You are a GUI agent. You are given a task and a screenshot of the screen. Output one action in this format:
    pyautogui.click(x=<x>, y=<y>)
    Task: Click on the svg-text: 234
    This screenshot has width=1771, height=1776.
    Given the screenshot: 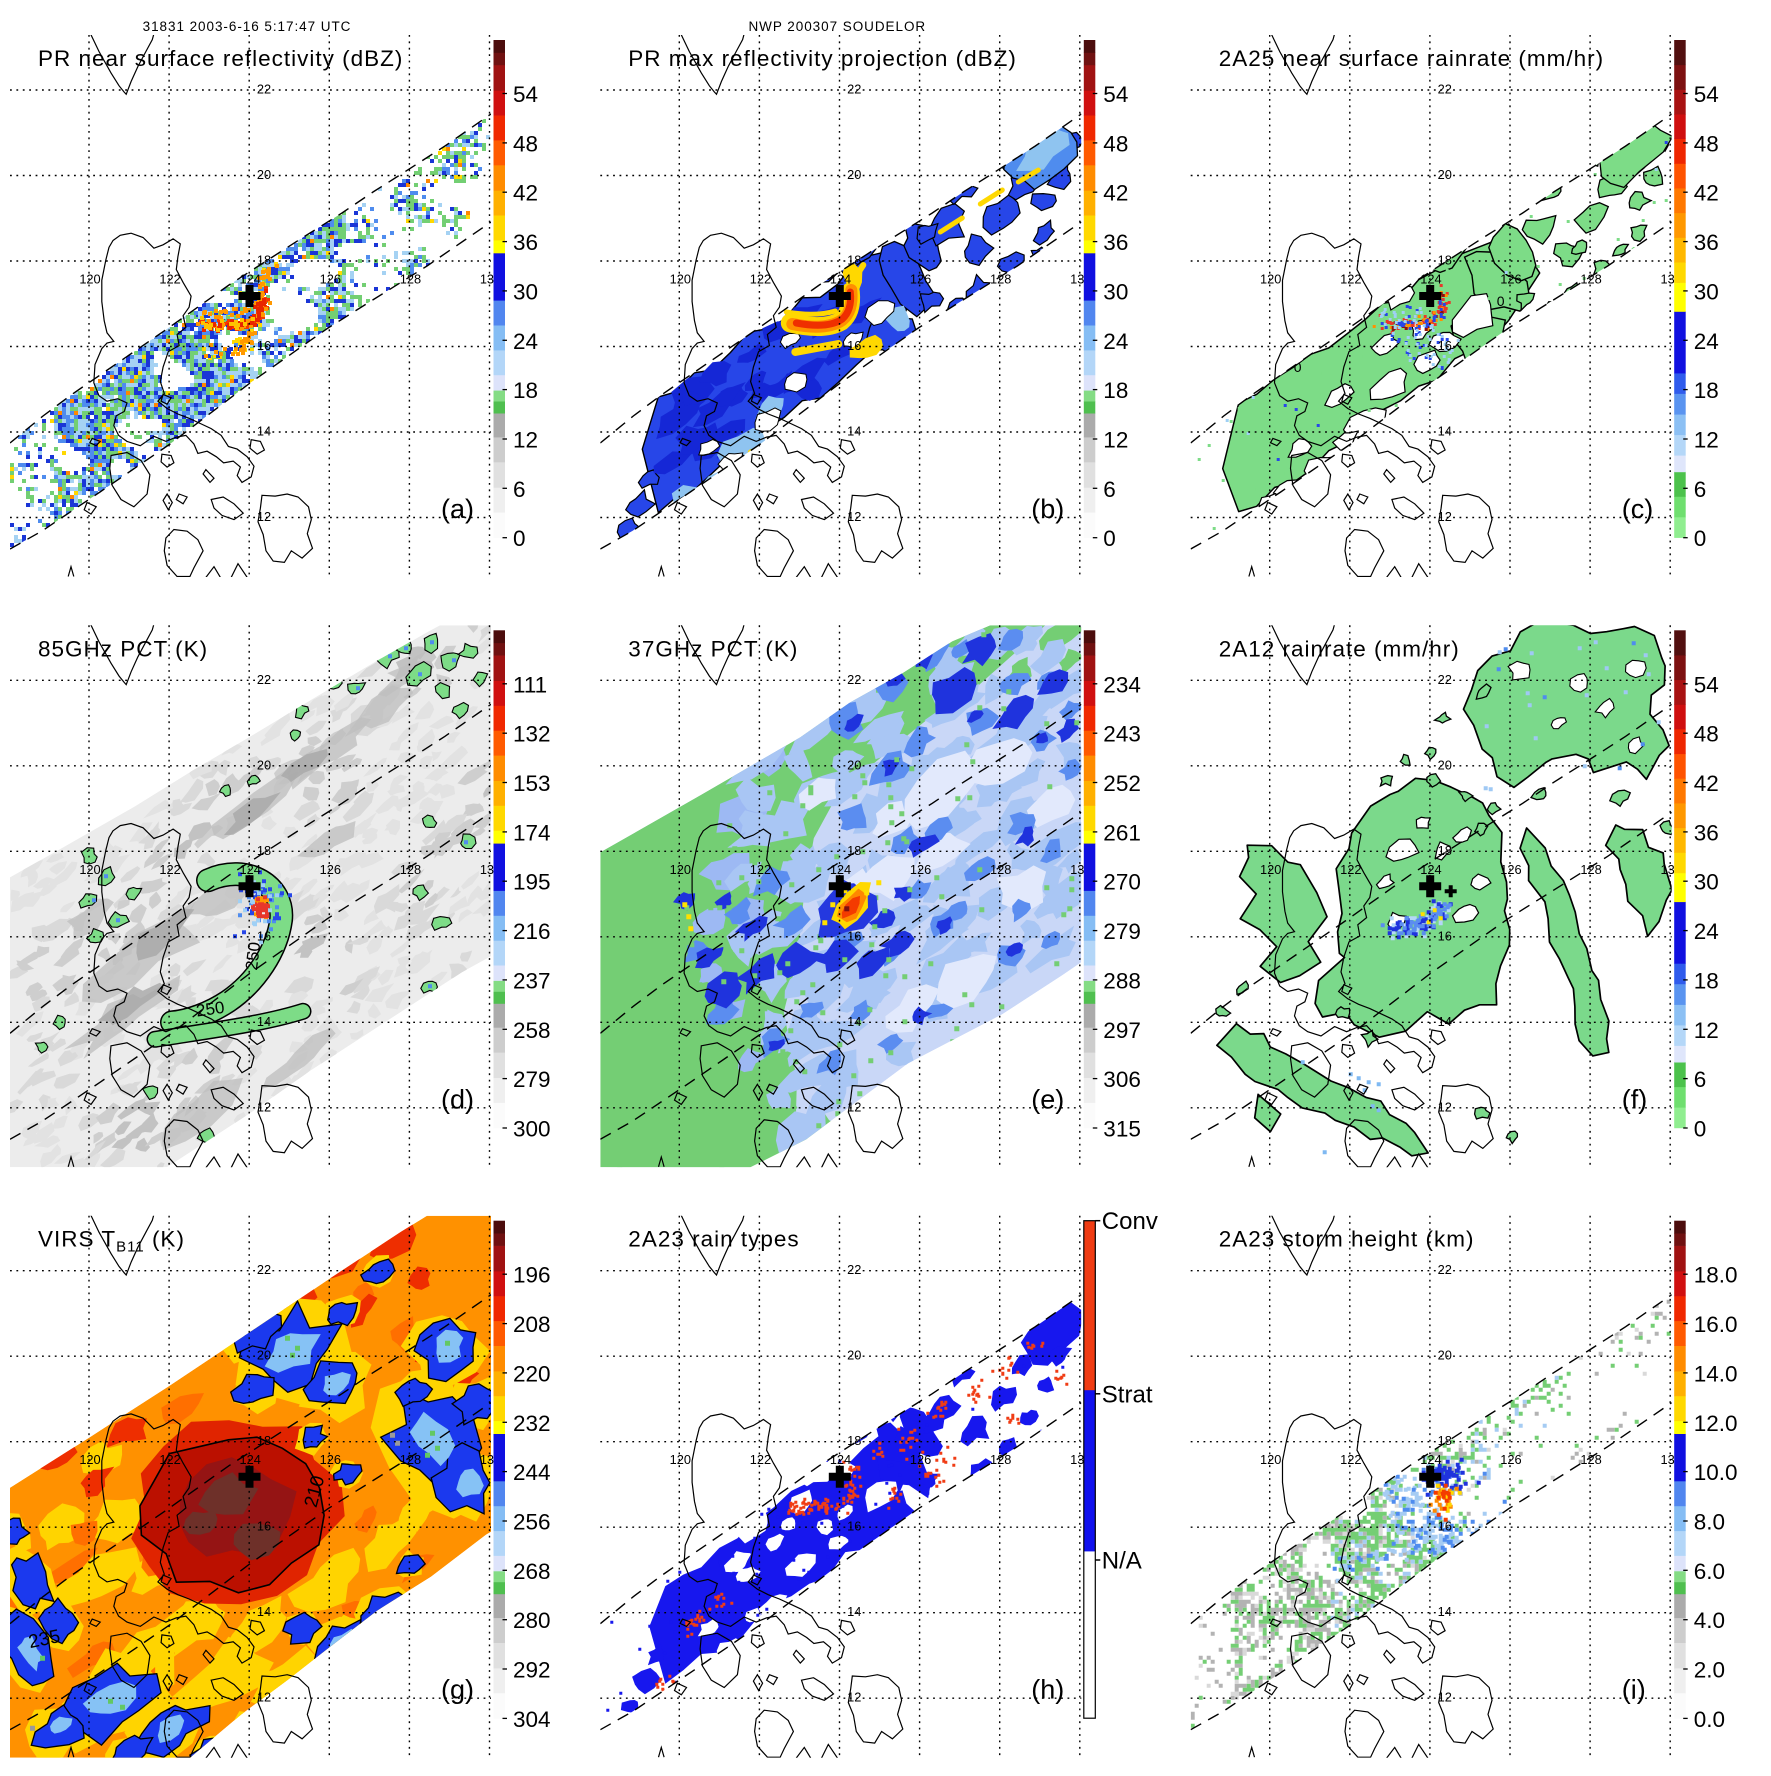 What is the action you would take?
    pyautogui.click(x=1122, y=684)
    